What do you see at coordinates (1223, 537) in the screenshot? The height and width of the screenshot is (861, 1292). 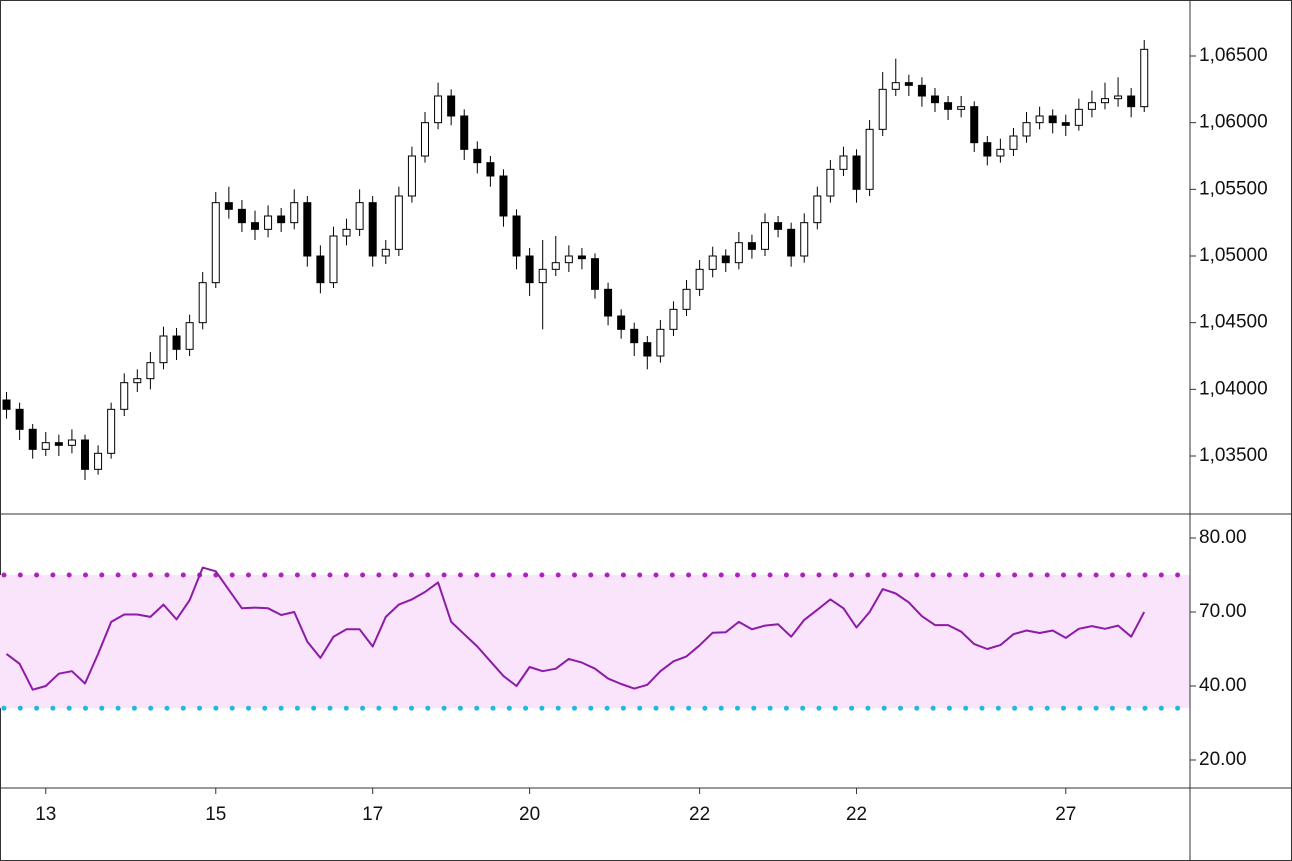 I see `y-tick-label: 80.00` at bounding box center [1223, 537].